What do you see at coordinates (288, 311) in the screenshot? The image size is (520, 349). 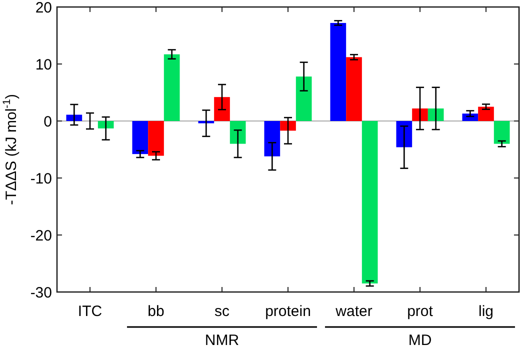 I see `x-tick-label: protein` at bounding box center [288, 311].